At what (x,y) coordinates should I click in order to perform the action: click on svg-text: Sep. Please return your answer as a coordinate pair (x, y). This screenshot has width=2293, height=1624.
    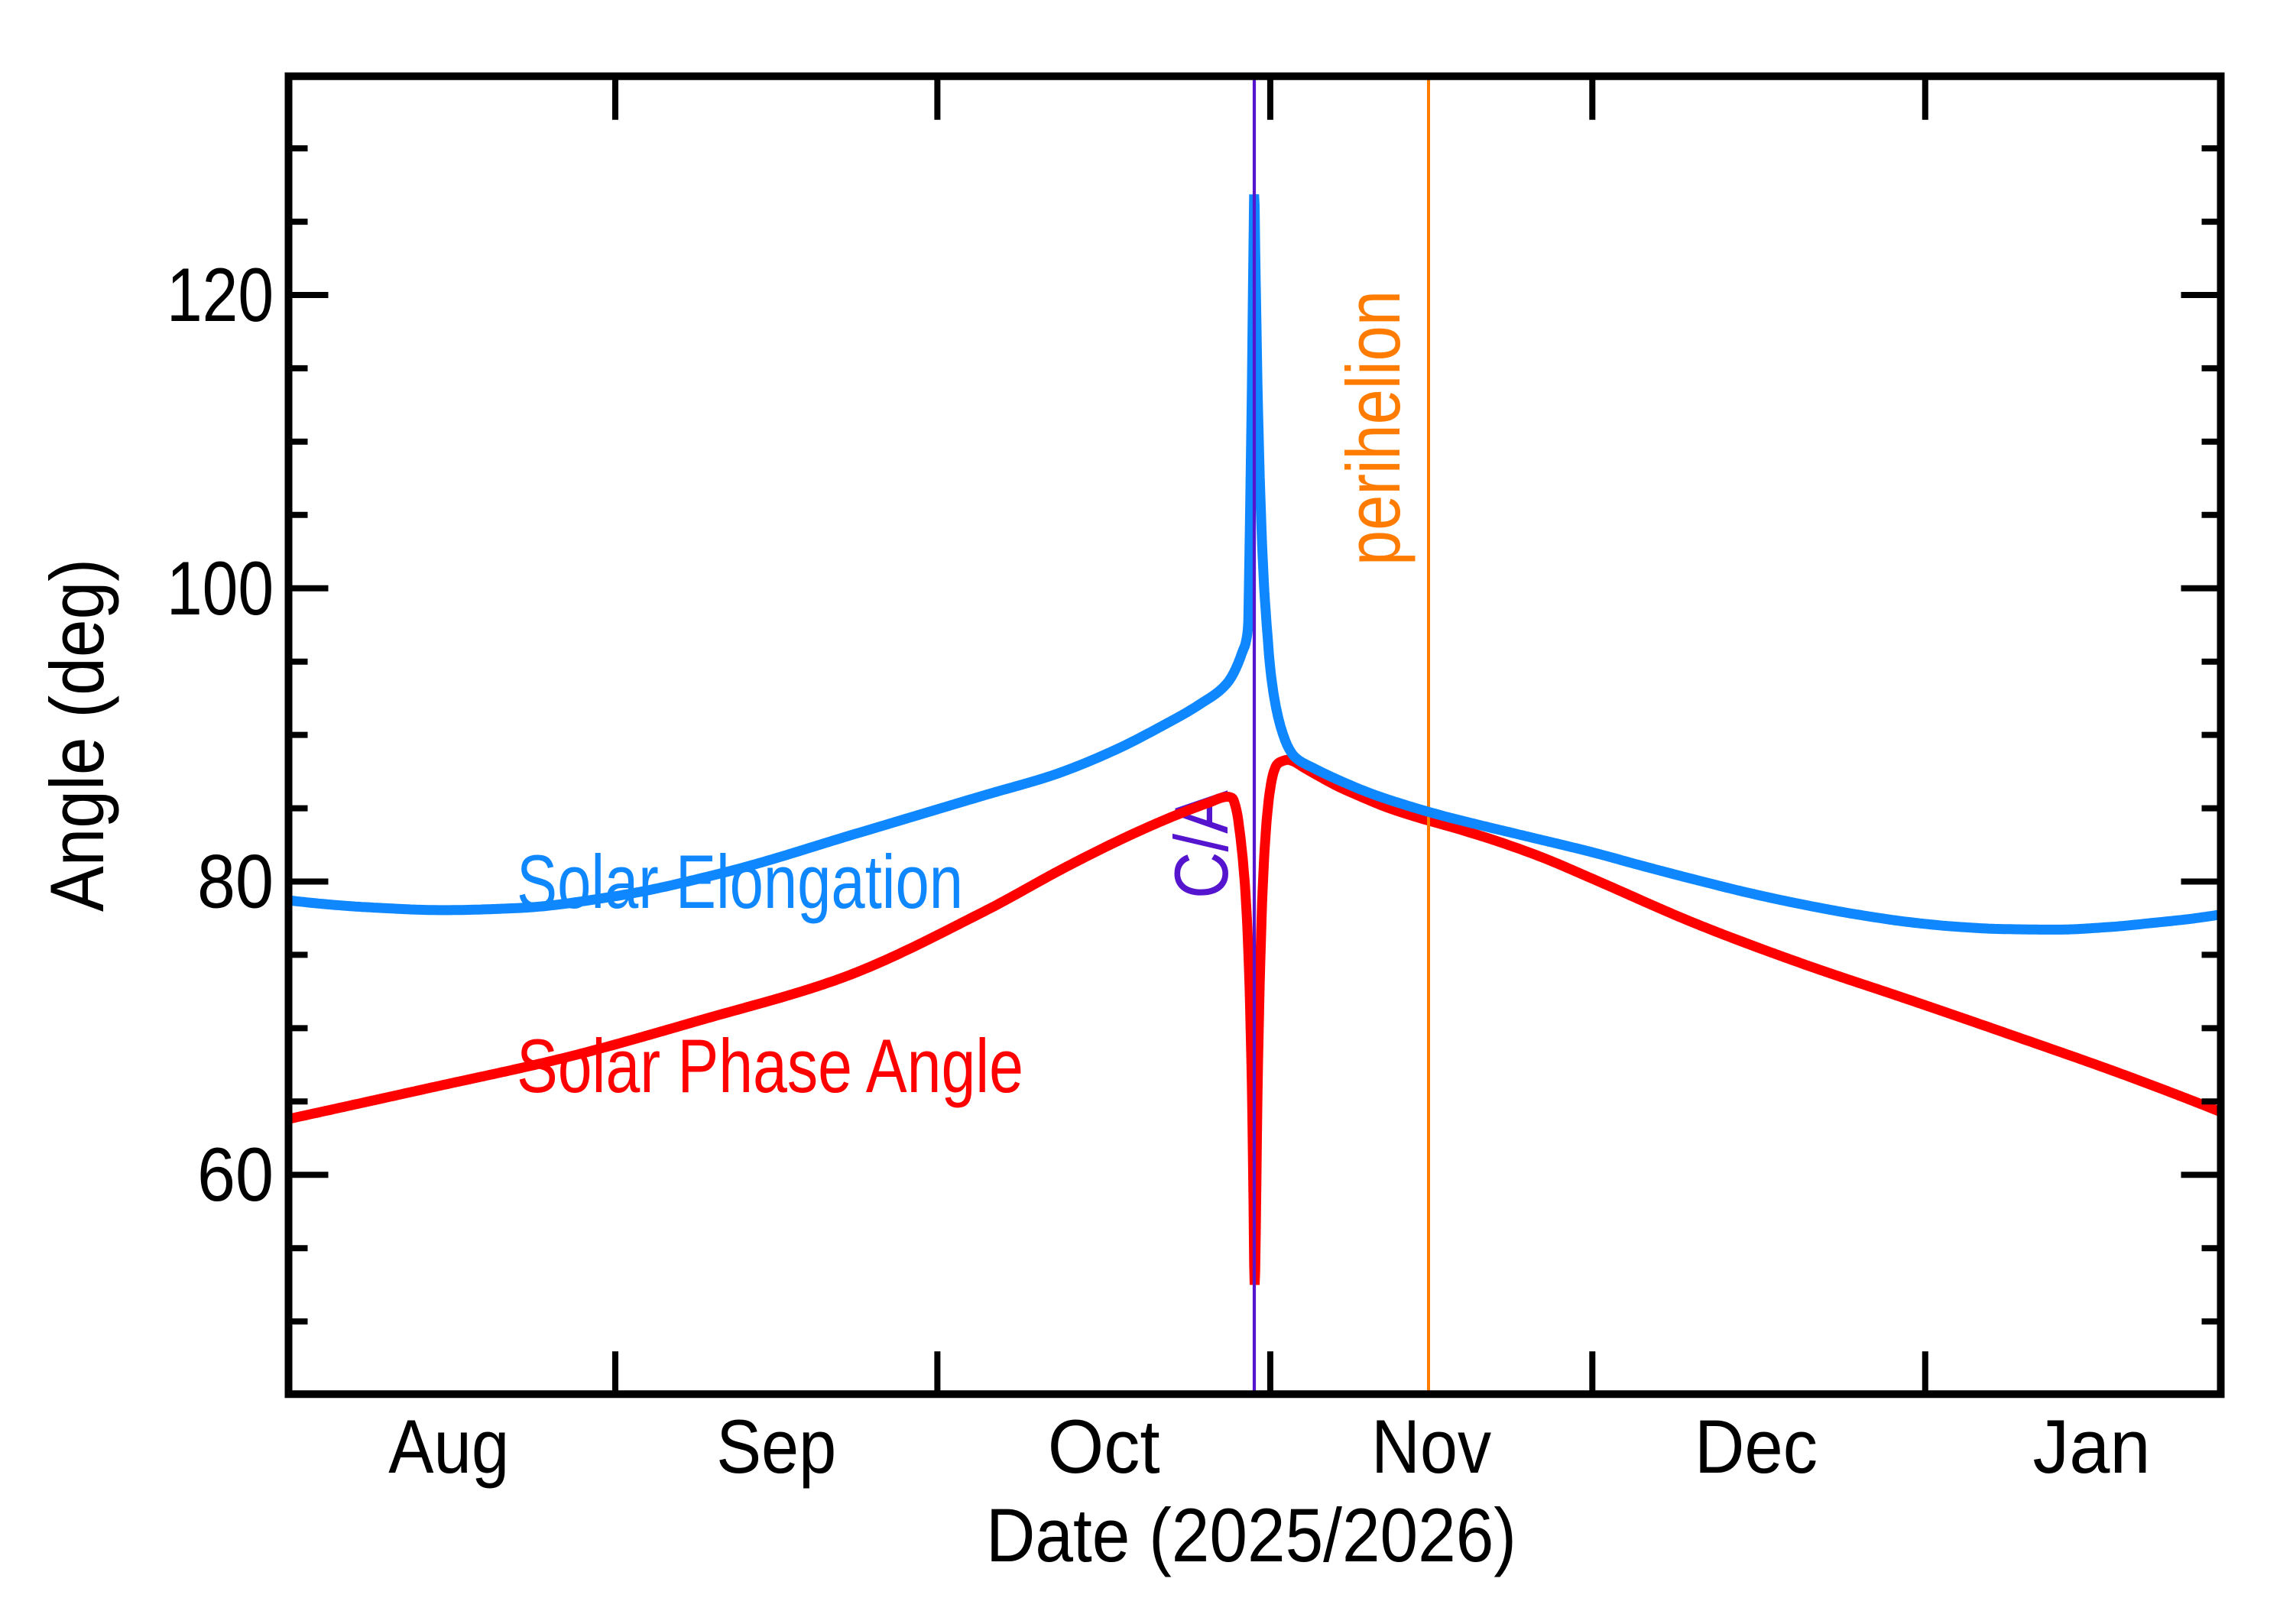
    Looking at the image, I should click on (776, 1446).